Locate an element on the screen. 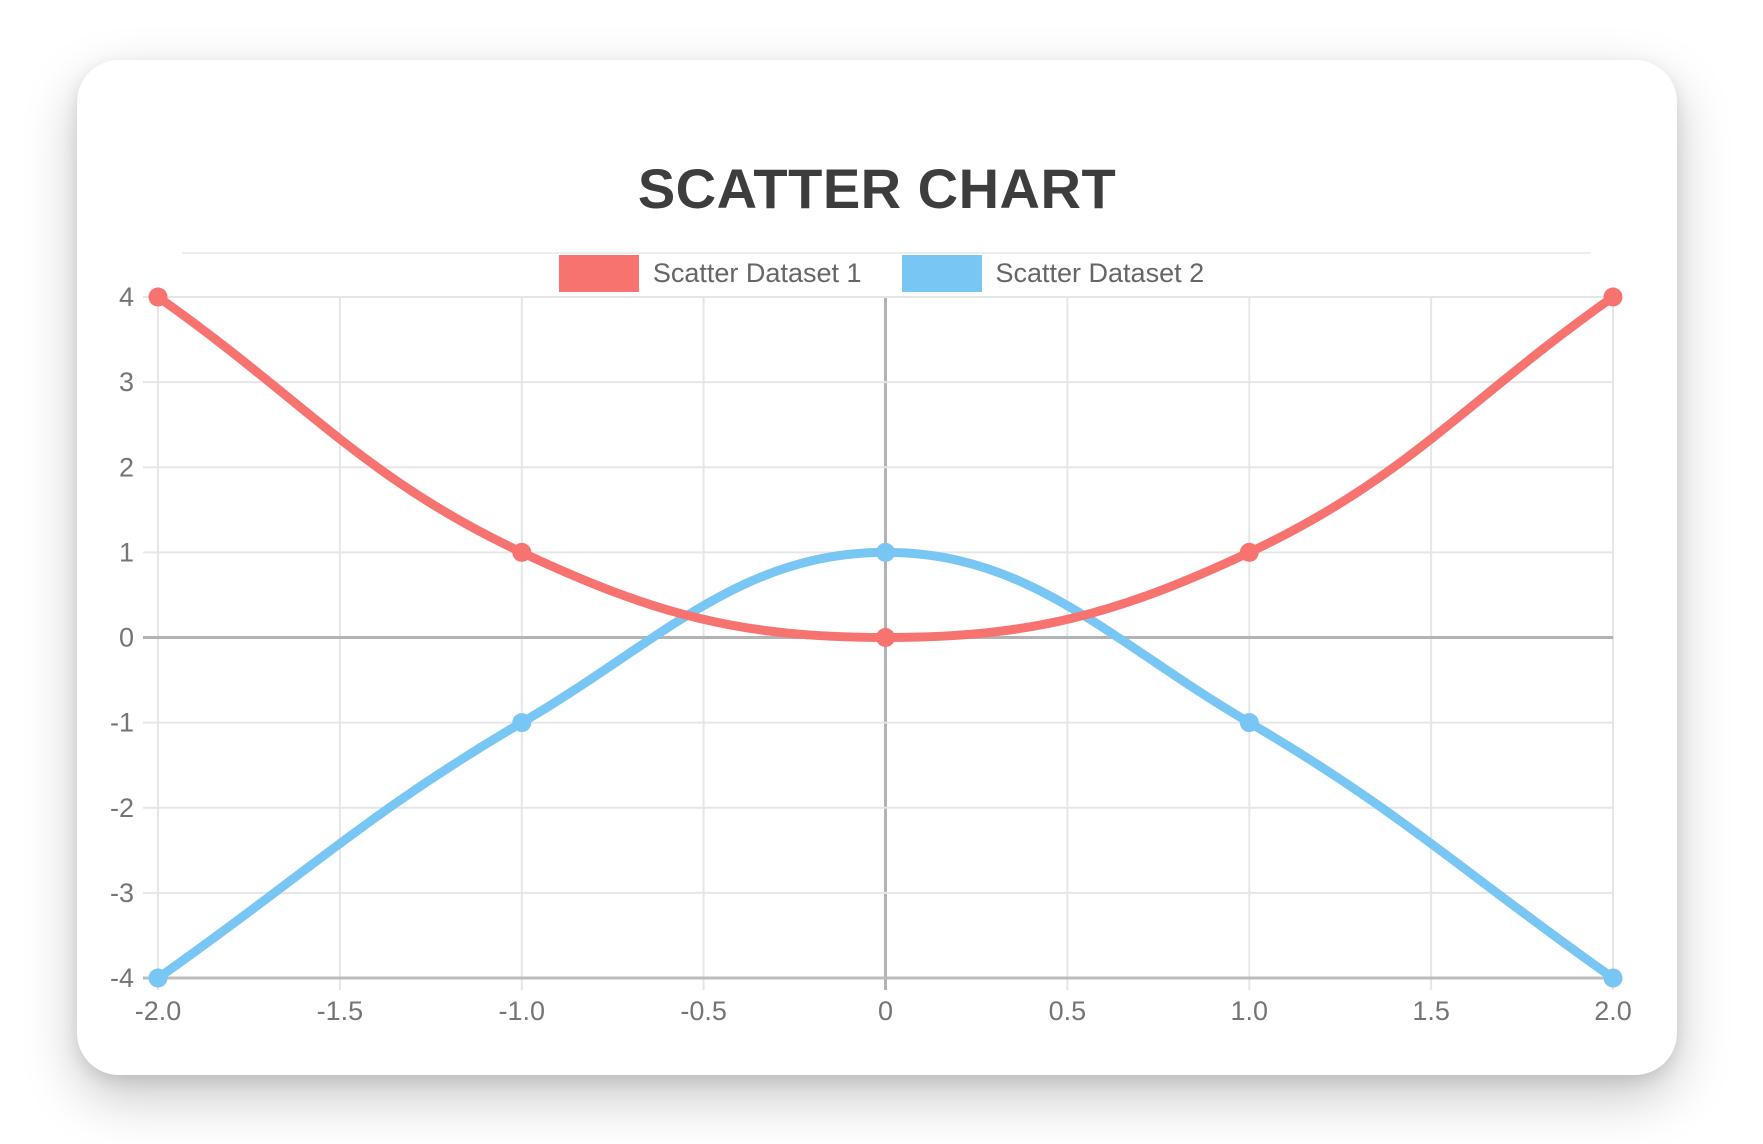  y-tick-label: 1 is located at coordinates (126, 552).